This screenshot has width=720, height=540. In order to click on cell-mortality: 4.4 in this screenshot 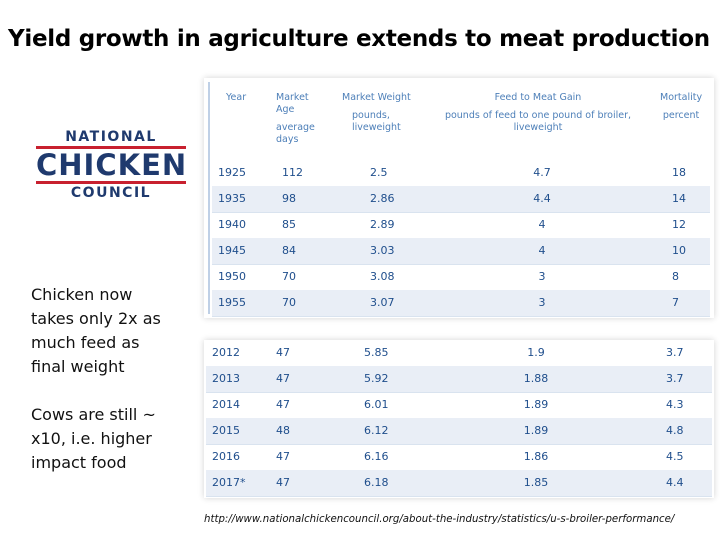, I will do `click(675, 482)`.